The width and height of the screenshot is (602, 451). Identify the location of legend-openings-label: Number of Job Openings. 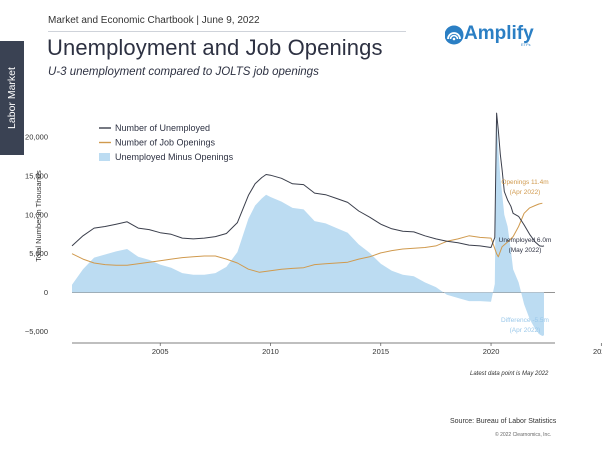
(165, 143).